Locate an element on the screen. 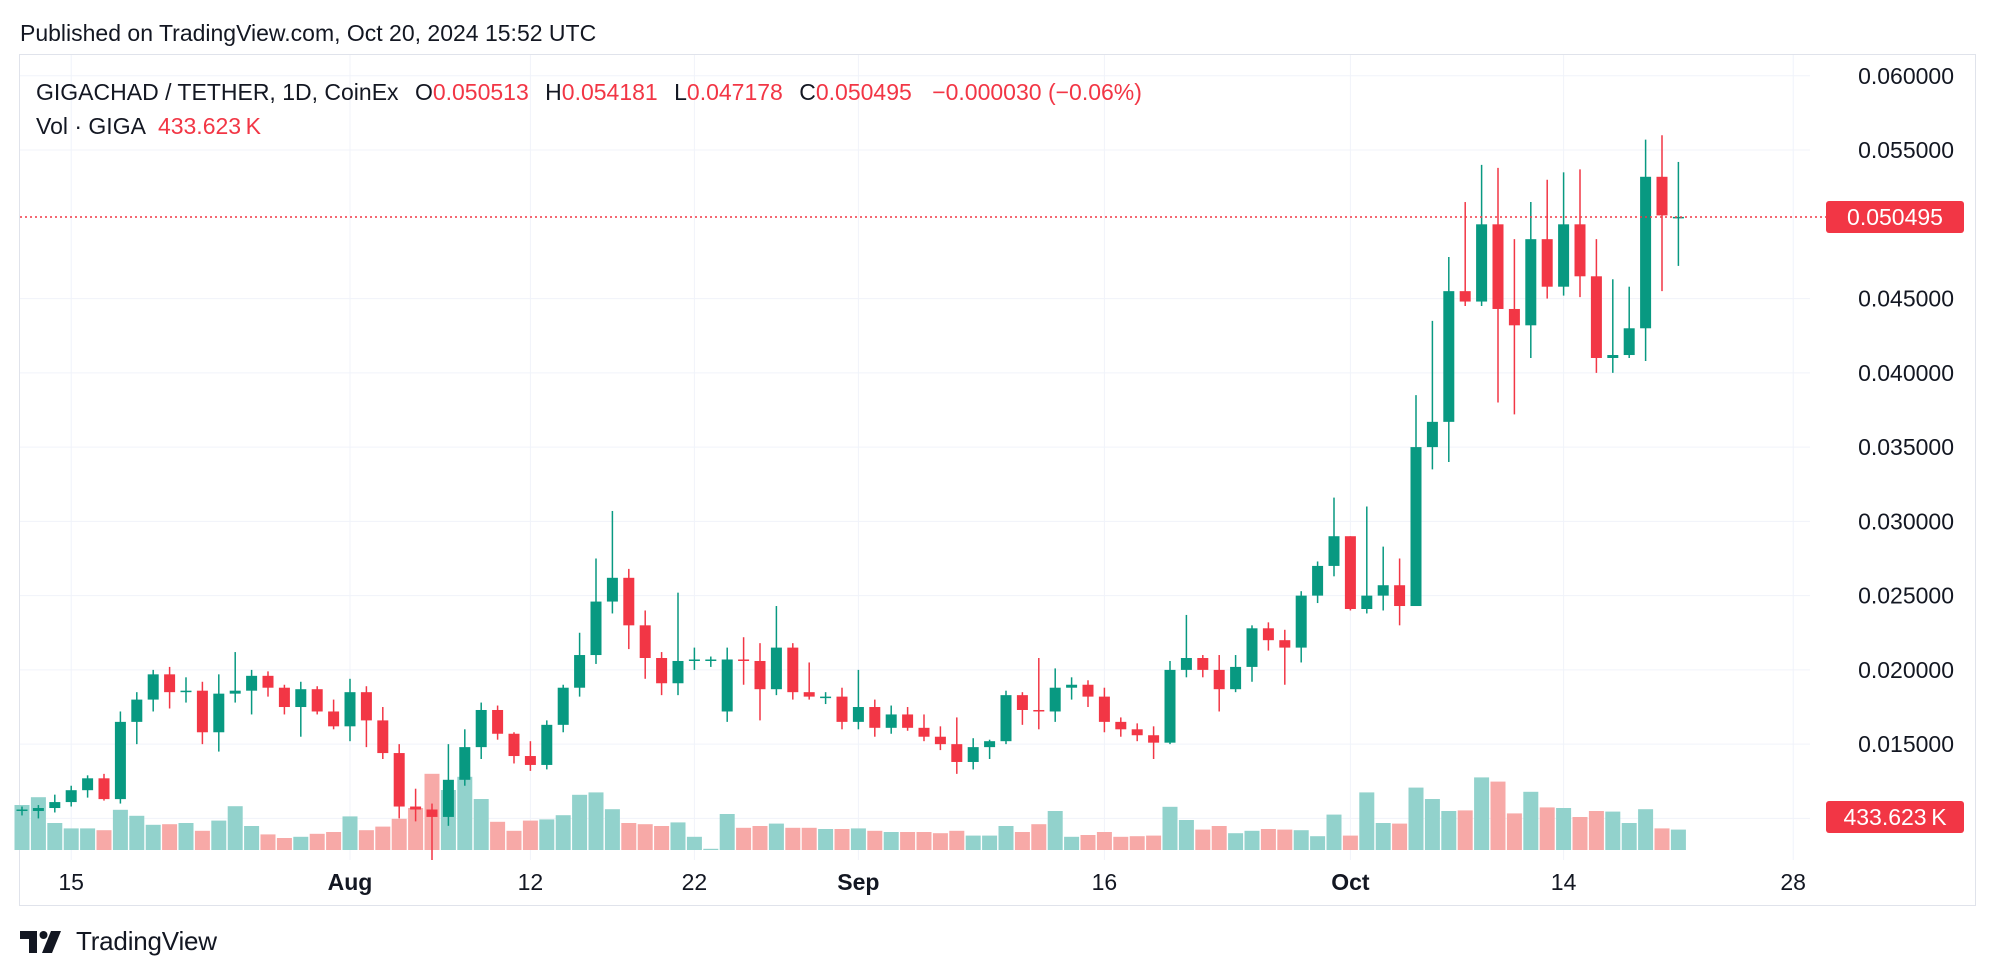 This screenshot has width=1996, height=978. symbol-title: GIGACHAD / TETHER, 1D, CoinEx is located at coordinates (217, 92).